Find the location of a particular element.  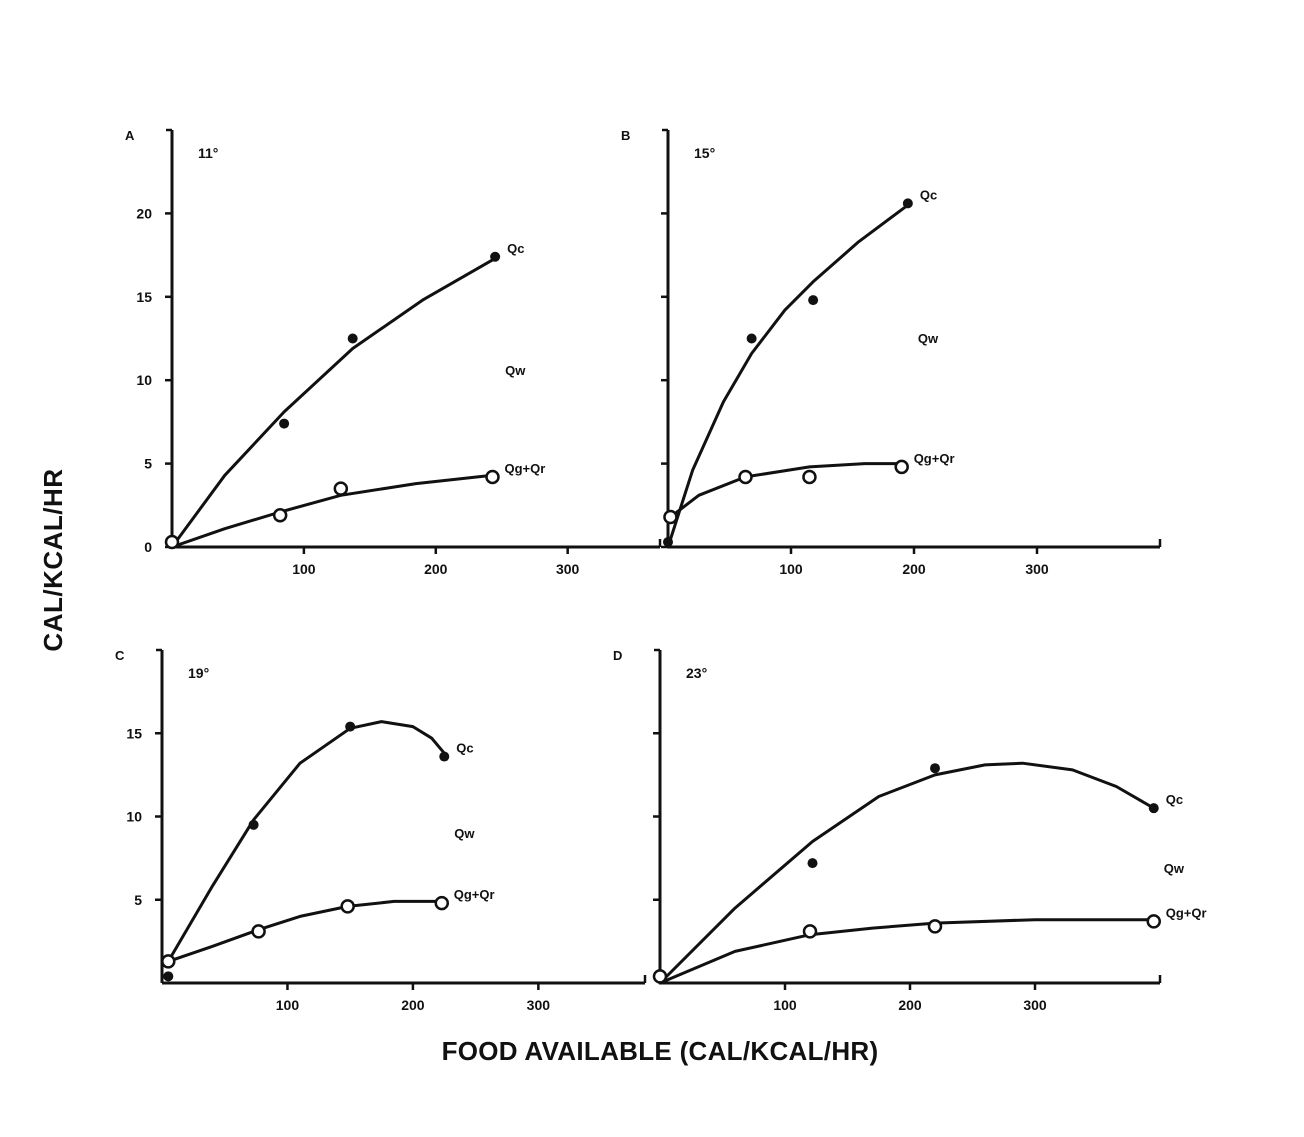

panel-temperature: 15° is located at coordinates (704, 153).